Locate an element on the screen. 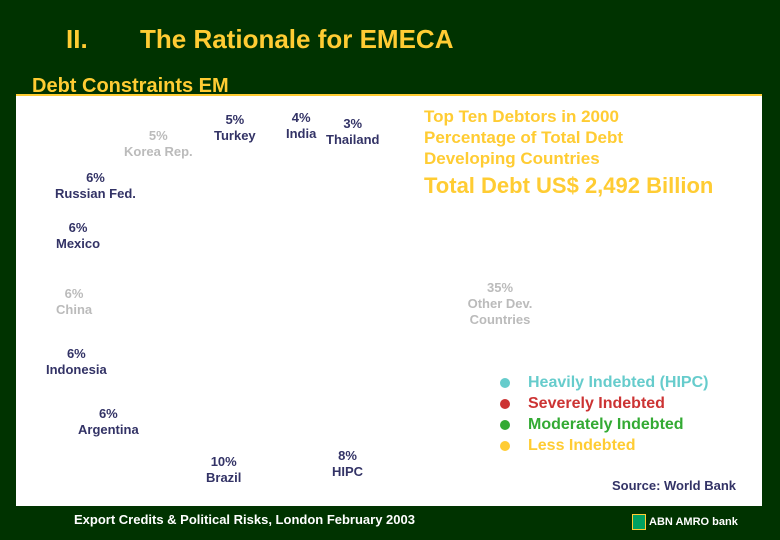  slice-name: Russian Fed. is located at coordinates (95, 193).